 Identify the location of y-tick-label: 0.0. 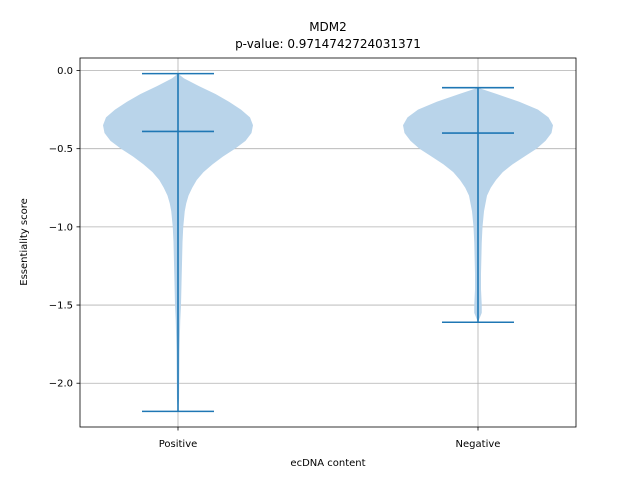
(65, 71).